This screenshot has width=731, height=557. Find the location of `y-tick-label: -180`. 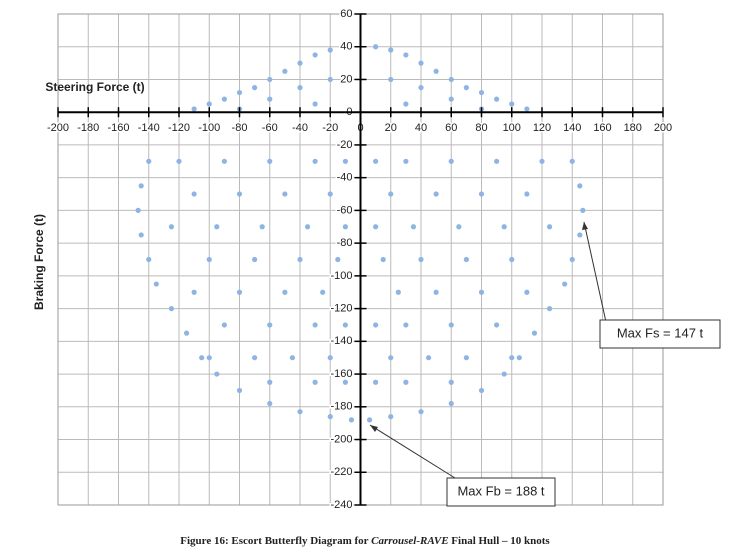

y-tick-label: -180 is located at coordinates (341, 407).